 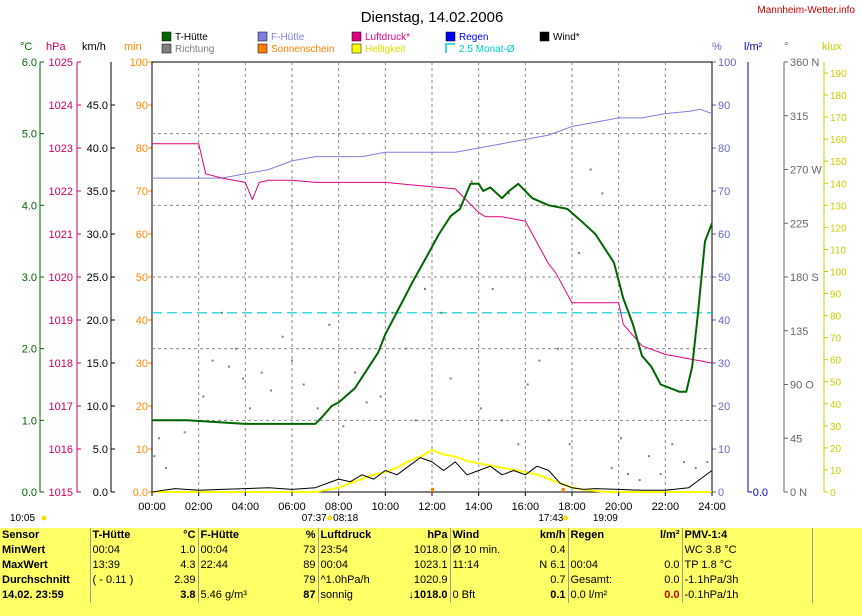 What do you see at coordinates (188, 565) in the screenshot?
I see `stats-temp-value: 4.3` at bounding box center [188, 565].